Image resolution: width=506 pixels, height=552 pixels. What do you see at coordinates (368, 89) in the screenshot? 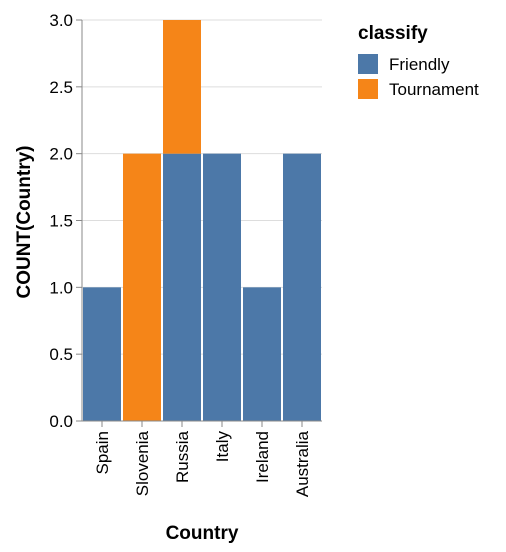
I see `legend-swatch-tournament` at bounding box center [368, 89].